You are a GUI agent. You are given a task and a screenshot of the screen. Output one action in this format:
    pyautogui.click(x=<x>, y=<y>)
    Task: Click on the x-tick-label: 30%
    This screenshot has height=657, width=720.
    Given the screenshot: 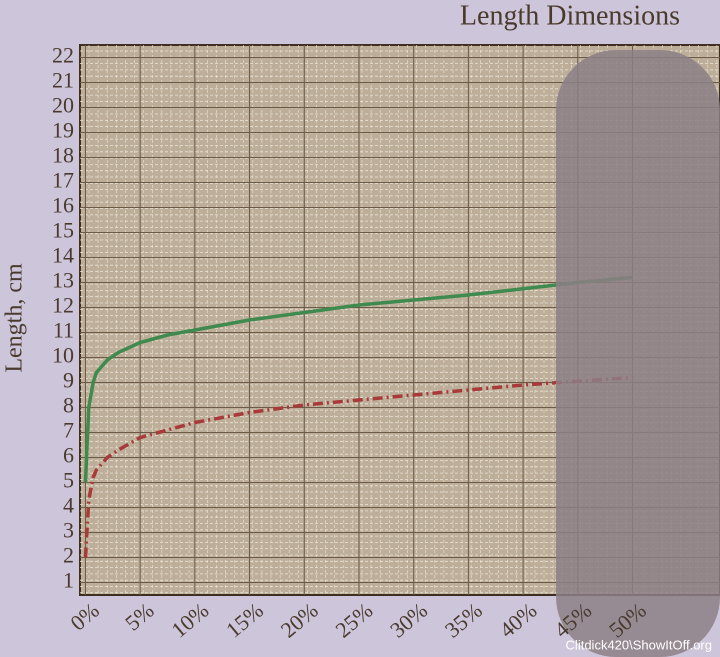 What is the action you would take?
    pyautogui.click(x=408, y=620)
    